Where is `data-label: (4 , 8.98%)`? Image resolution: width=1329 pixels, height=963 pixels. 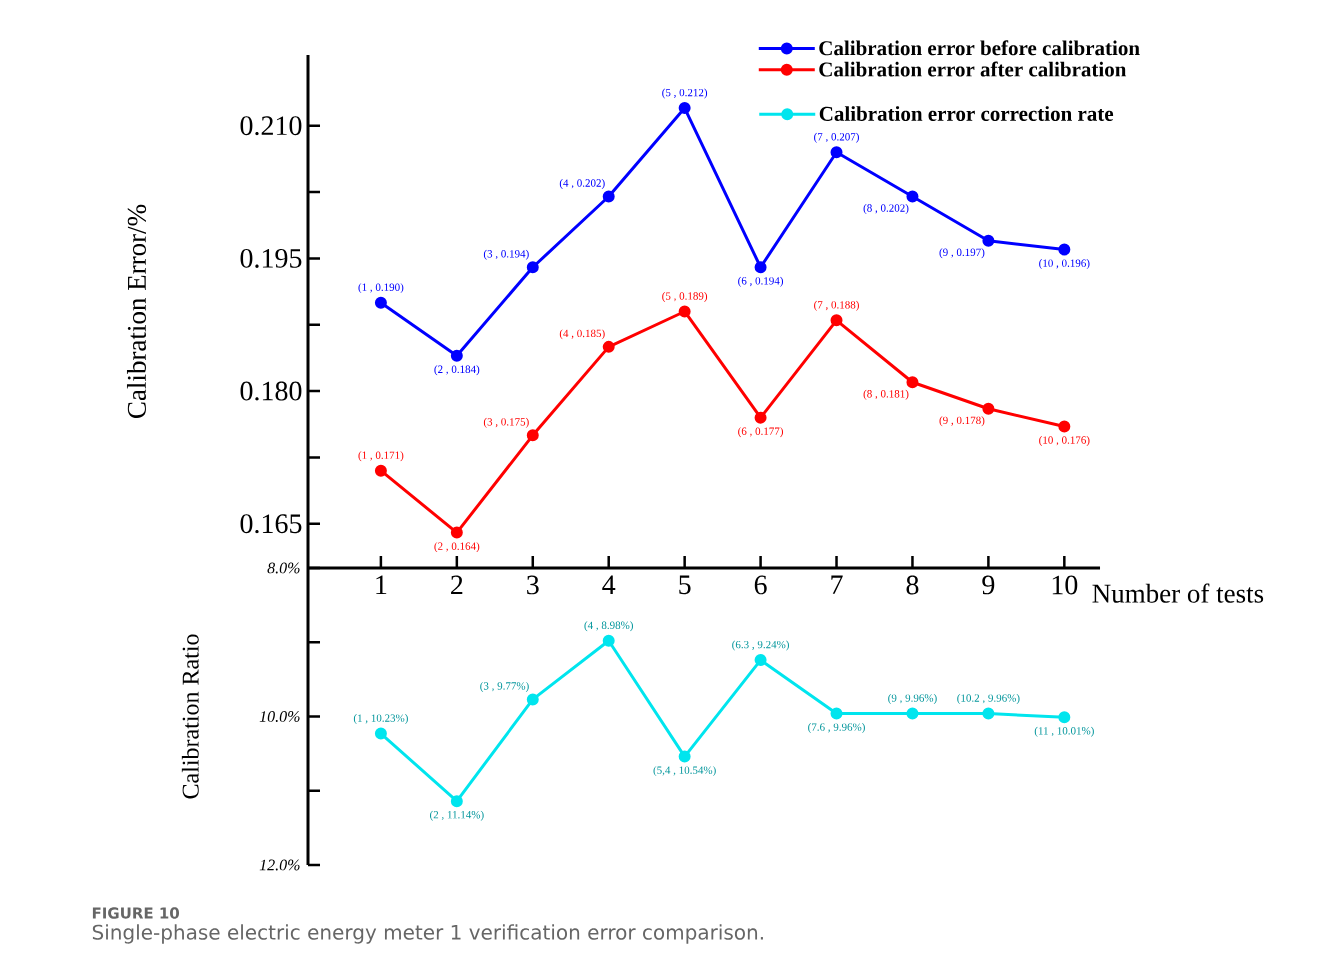 data-label: (4 , 8.98%) is located at coordinates (608, 626).